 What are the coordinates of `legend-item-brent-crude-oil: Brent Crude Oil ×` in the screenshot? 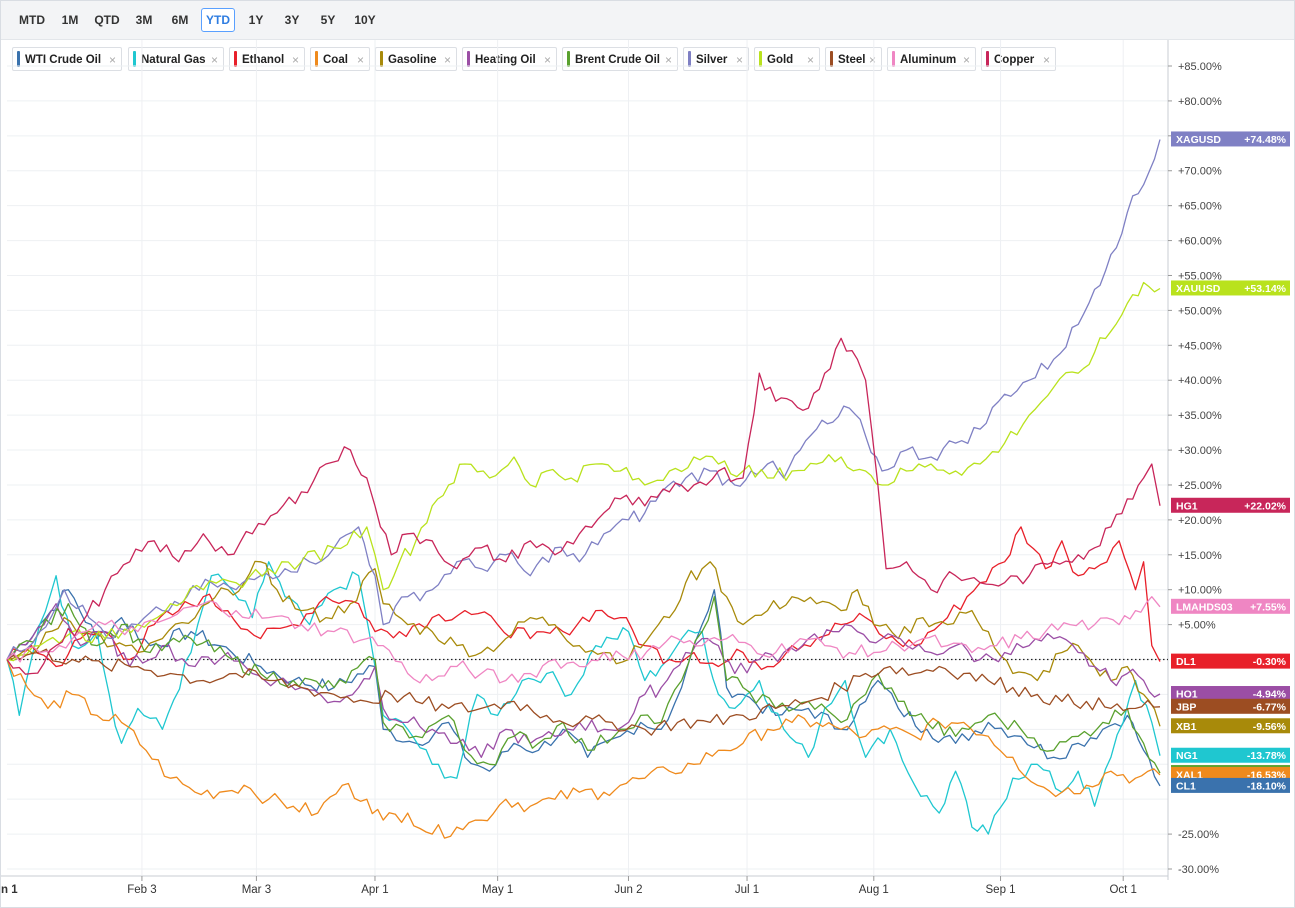 It's located at (620, 59).